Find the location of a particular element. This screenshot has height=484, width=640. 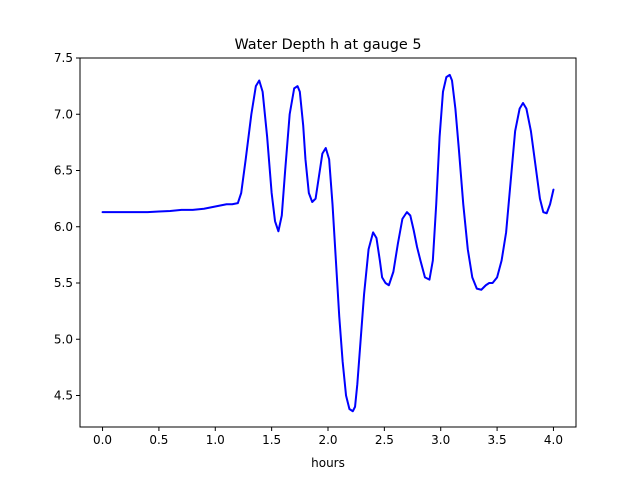

y-tick-label: 4.5 is located at coordinates (63, 396).